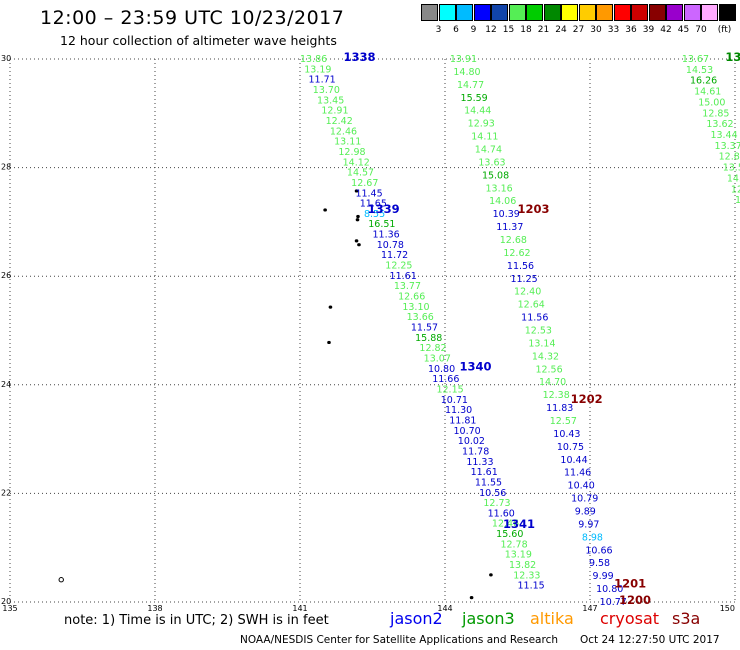  What do you see at coordinates (360, 173) in the screenshot?
I see `swh-value: 14.57` at bounding box center [360, 173].